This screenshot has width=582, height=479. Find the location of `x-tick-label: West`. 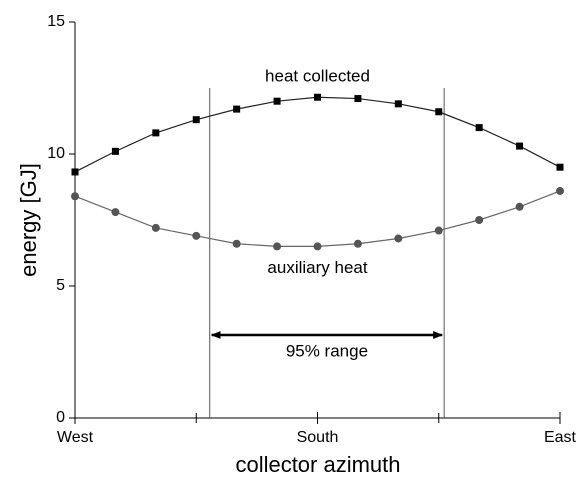

x-tick-label: West is located at coordinates (75, 437).